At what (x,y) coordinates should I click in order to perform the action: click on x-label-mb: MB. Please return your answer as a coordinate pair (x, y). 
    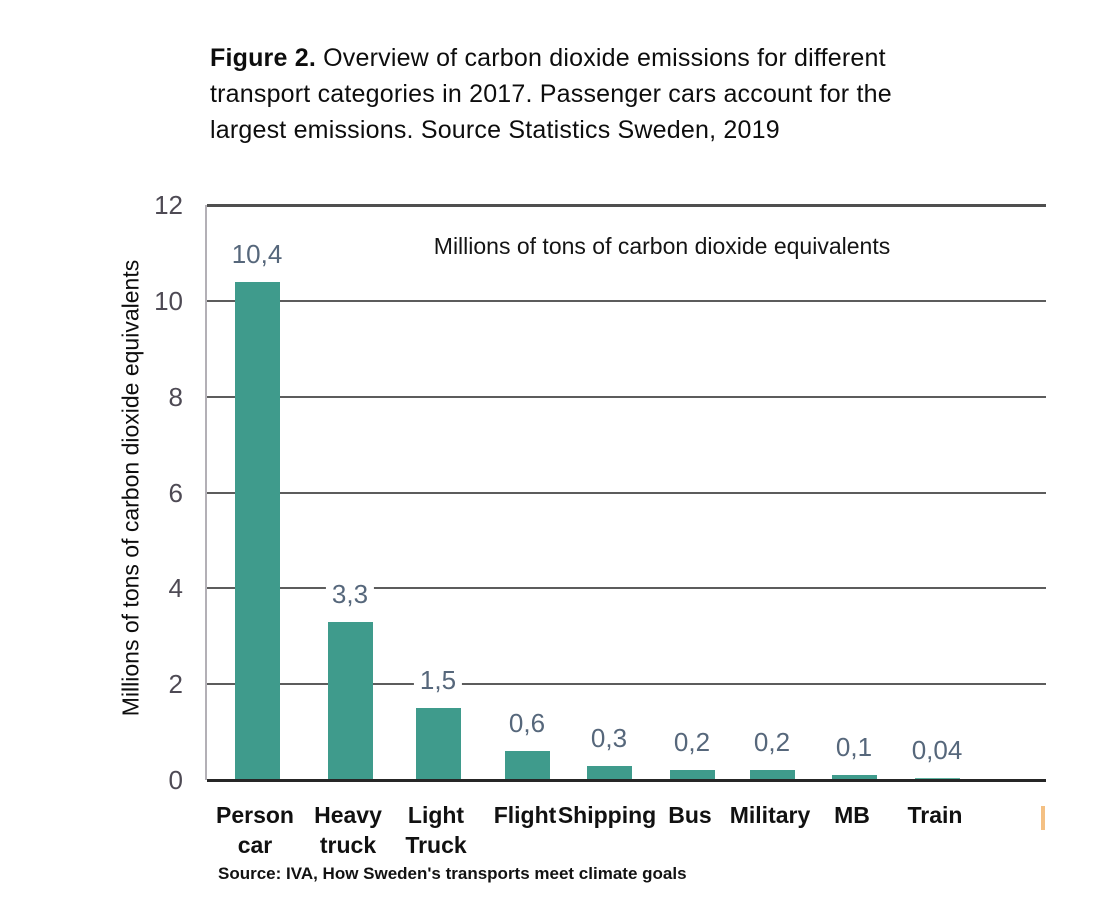
    Looking at the image, I should click on (852, 815).